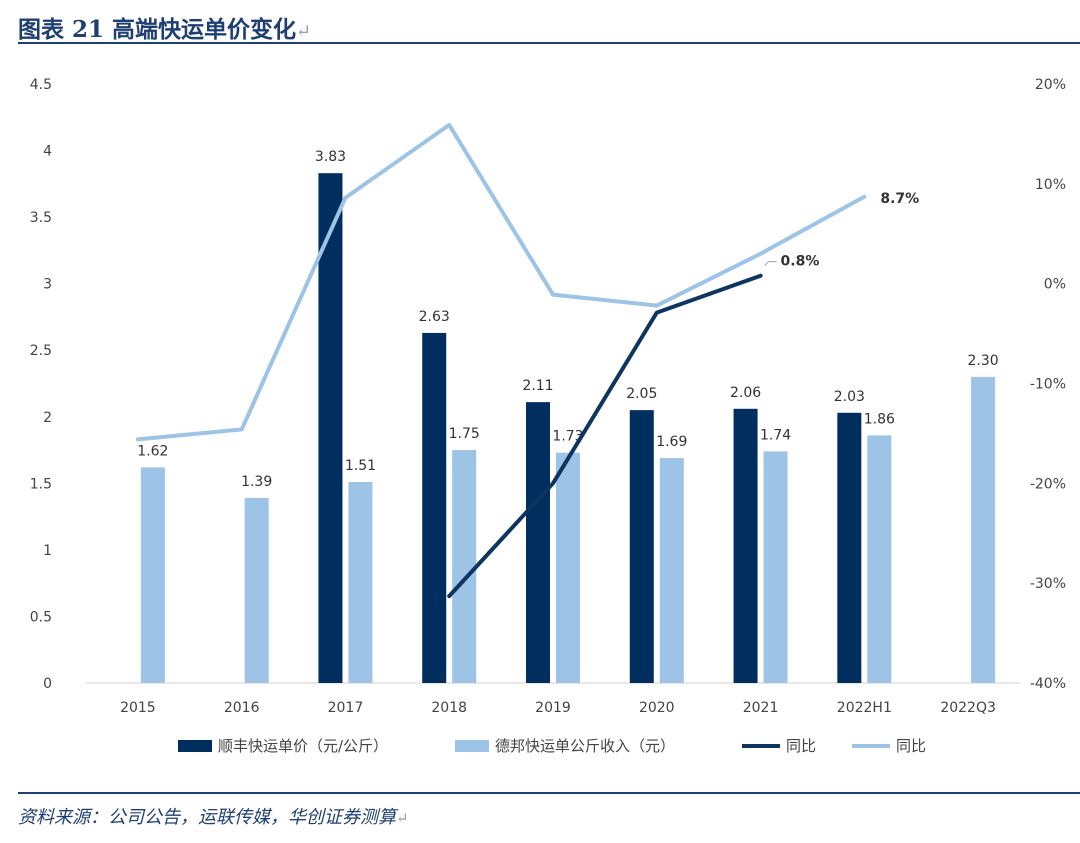 Image resolution: width=1080 pixels, height=843 pixels. I want to click on x-tick-label: 2016, so click(242, 708).